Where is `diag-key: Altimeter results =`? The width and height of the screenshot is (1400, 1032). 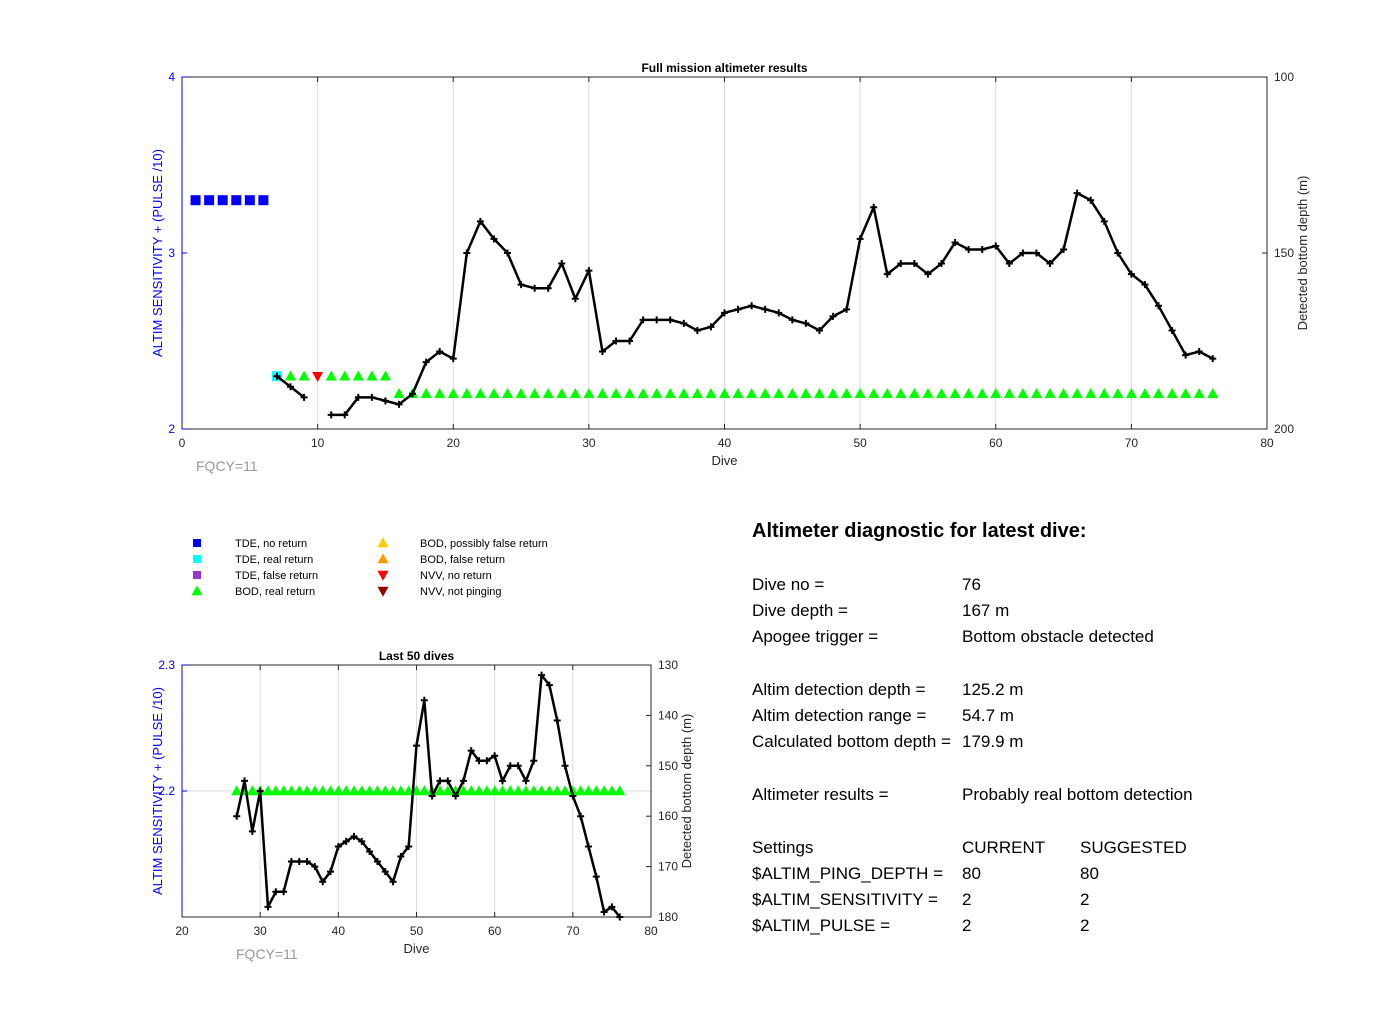 diag-key: Altimeter results = is located at coordinates (820, 794).